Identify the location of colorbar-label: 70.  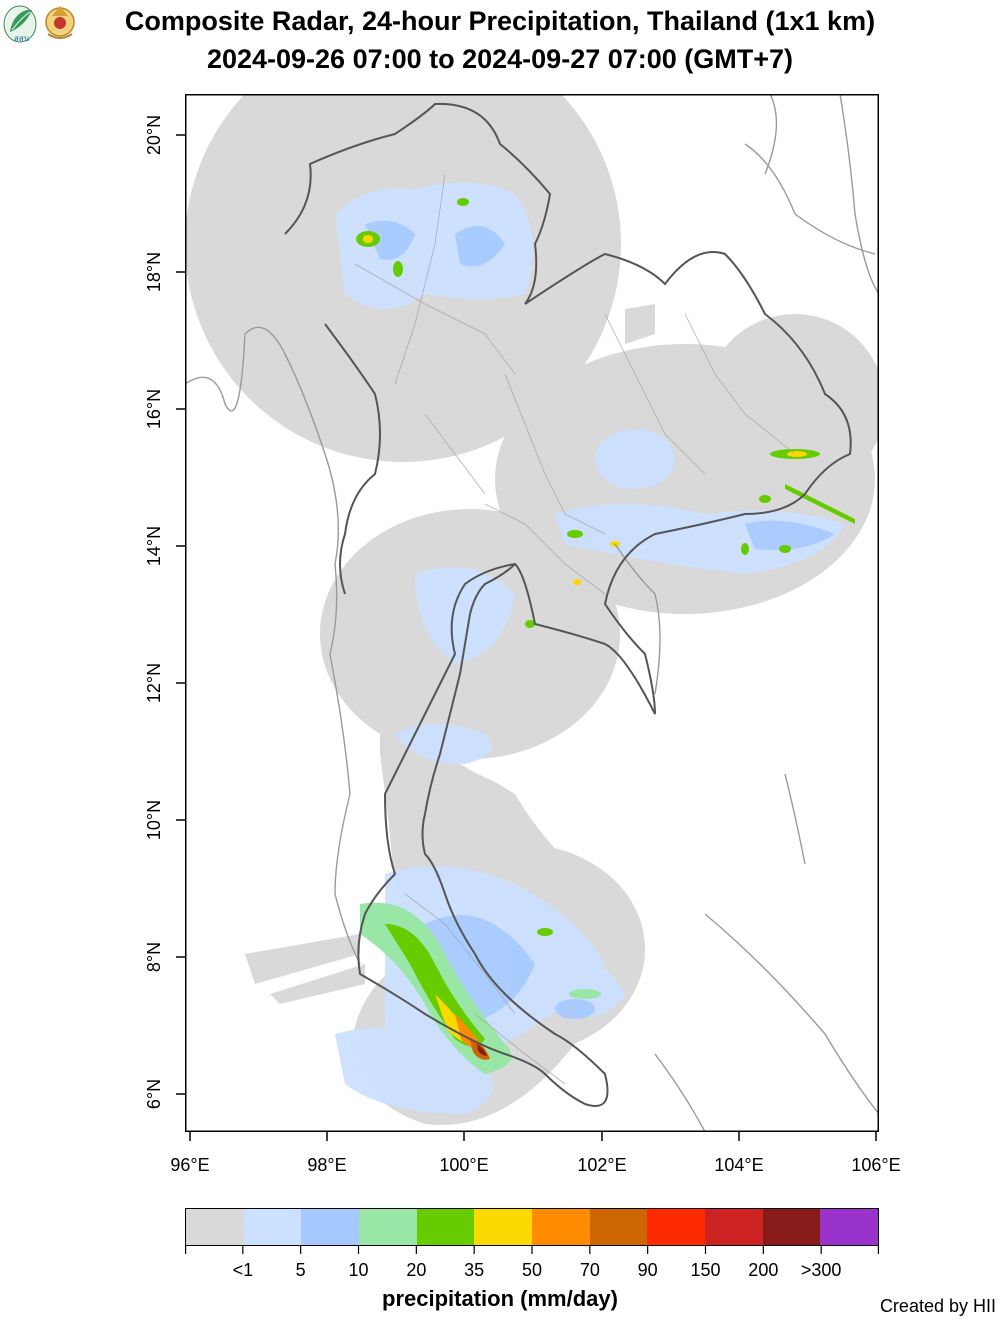
(589, 1270).